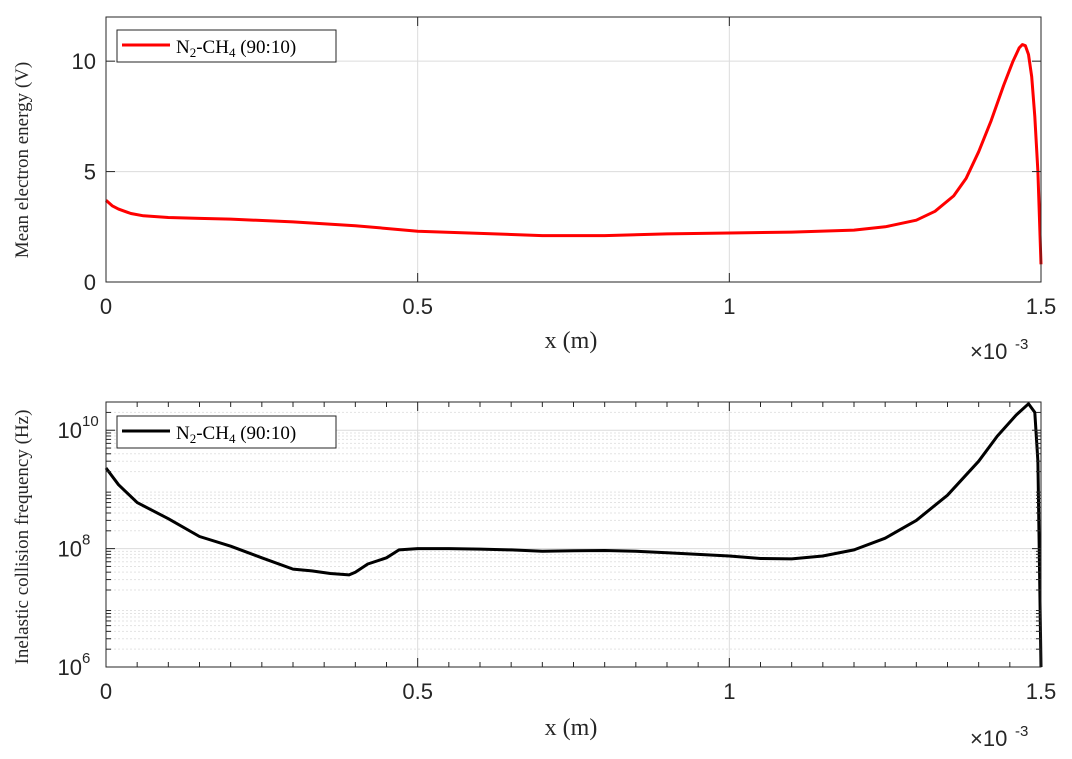 The width and height of the screenshot is (1072, 759). Describe the element at coordinates (86, 658) in the screenshot. I see `y-tick-label-exponent: 6` at that location.